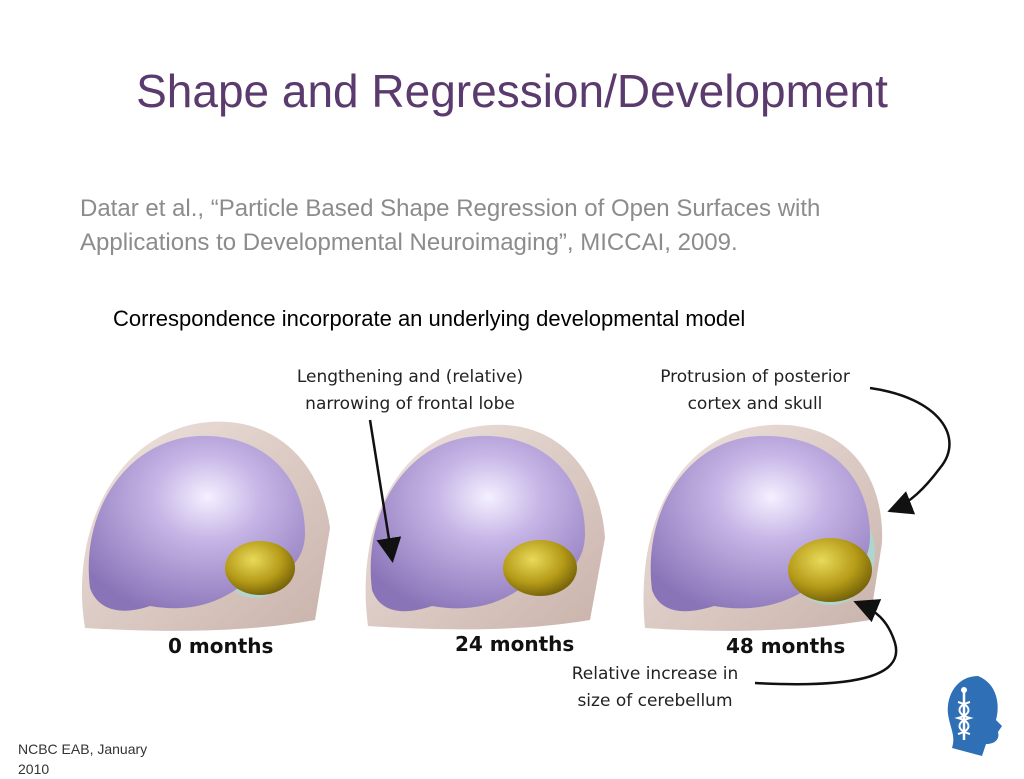 The height and width of the screenshot is (779, 1024). What do you see at coordinates (410, 377) in the screenshot?
I see `frontal-annotation-line-1: Lengthening and (relative)` at bounding box center [410, 377].